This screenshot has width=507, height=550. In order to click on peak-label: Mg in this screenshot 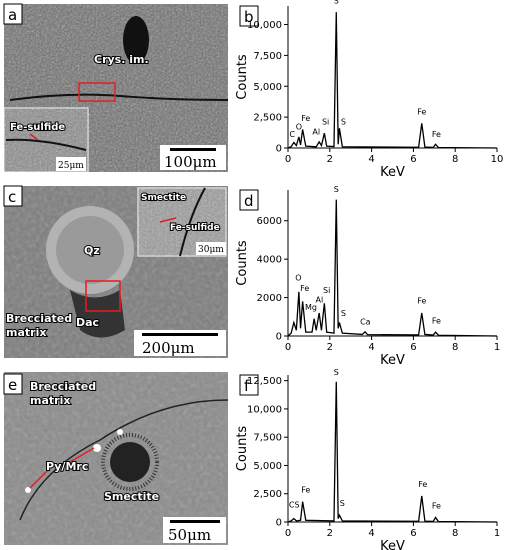, I will do `click(311, 307)`.